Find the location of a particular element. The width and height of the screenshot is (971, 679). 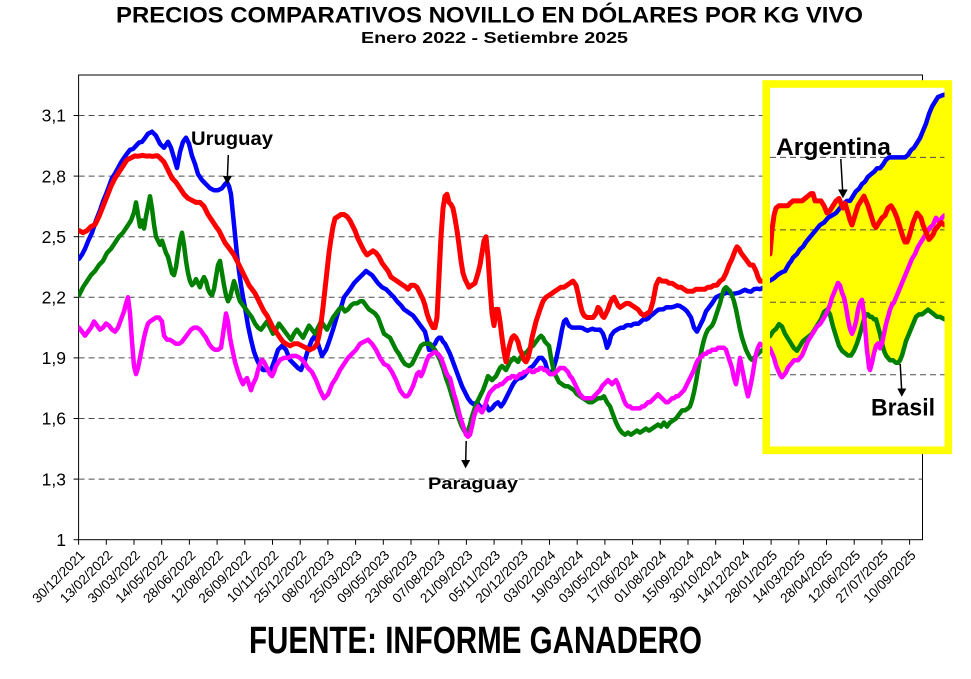

svg-text: Enero 2022 - Setiembre 2025 is located at coordinates (494, 38).